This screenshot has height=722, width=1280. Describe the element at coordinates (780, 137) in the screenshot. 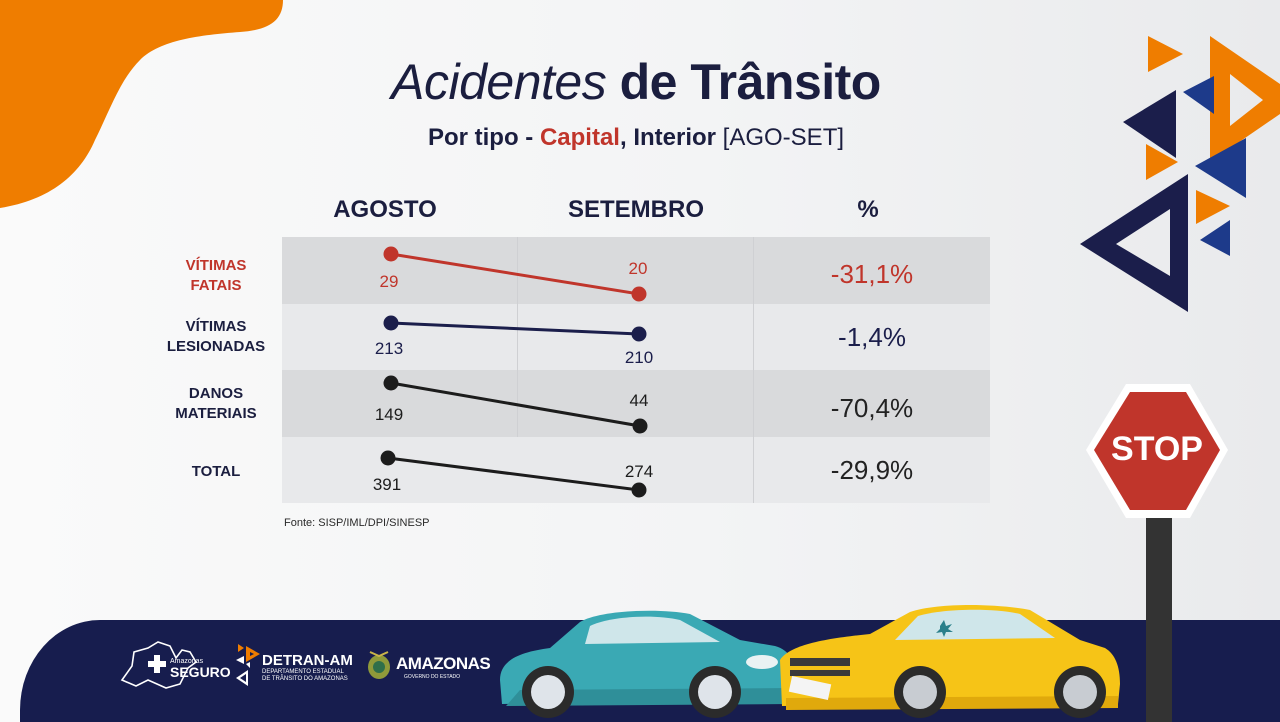

I see `subtitle-period: [AGO-SET]` at that location.